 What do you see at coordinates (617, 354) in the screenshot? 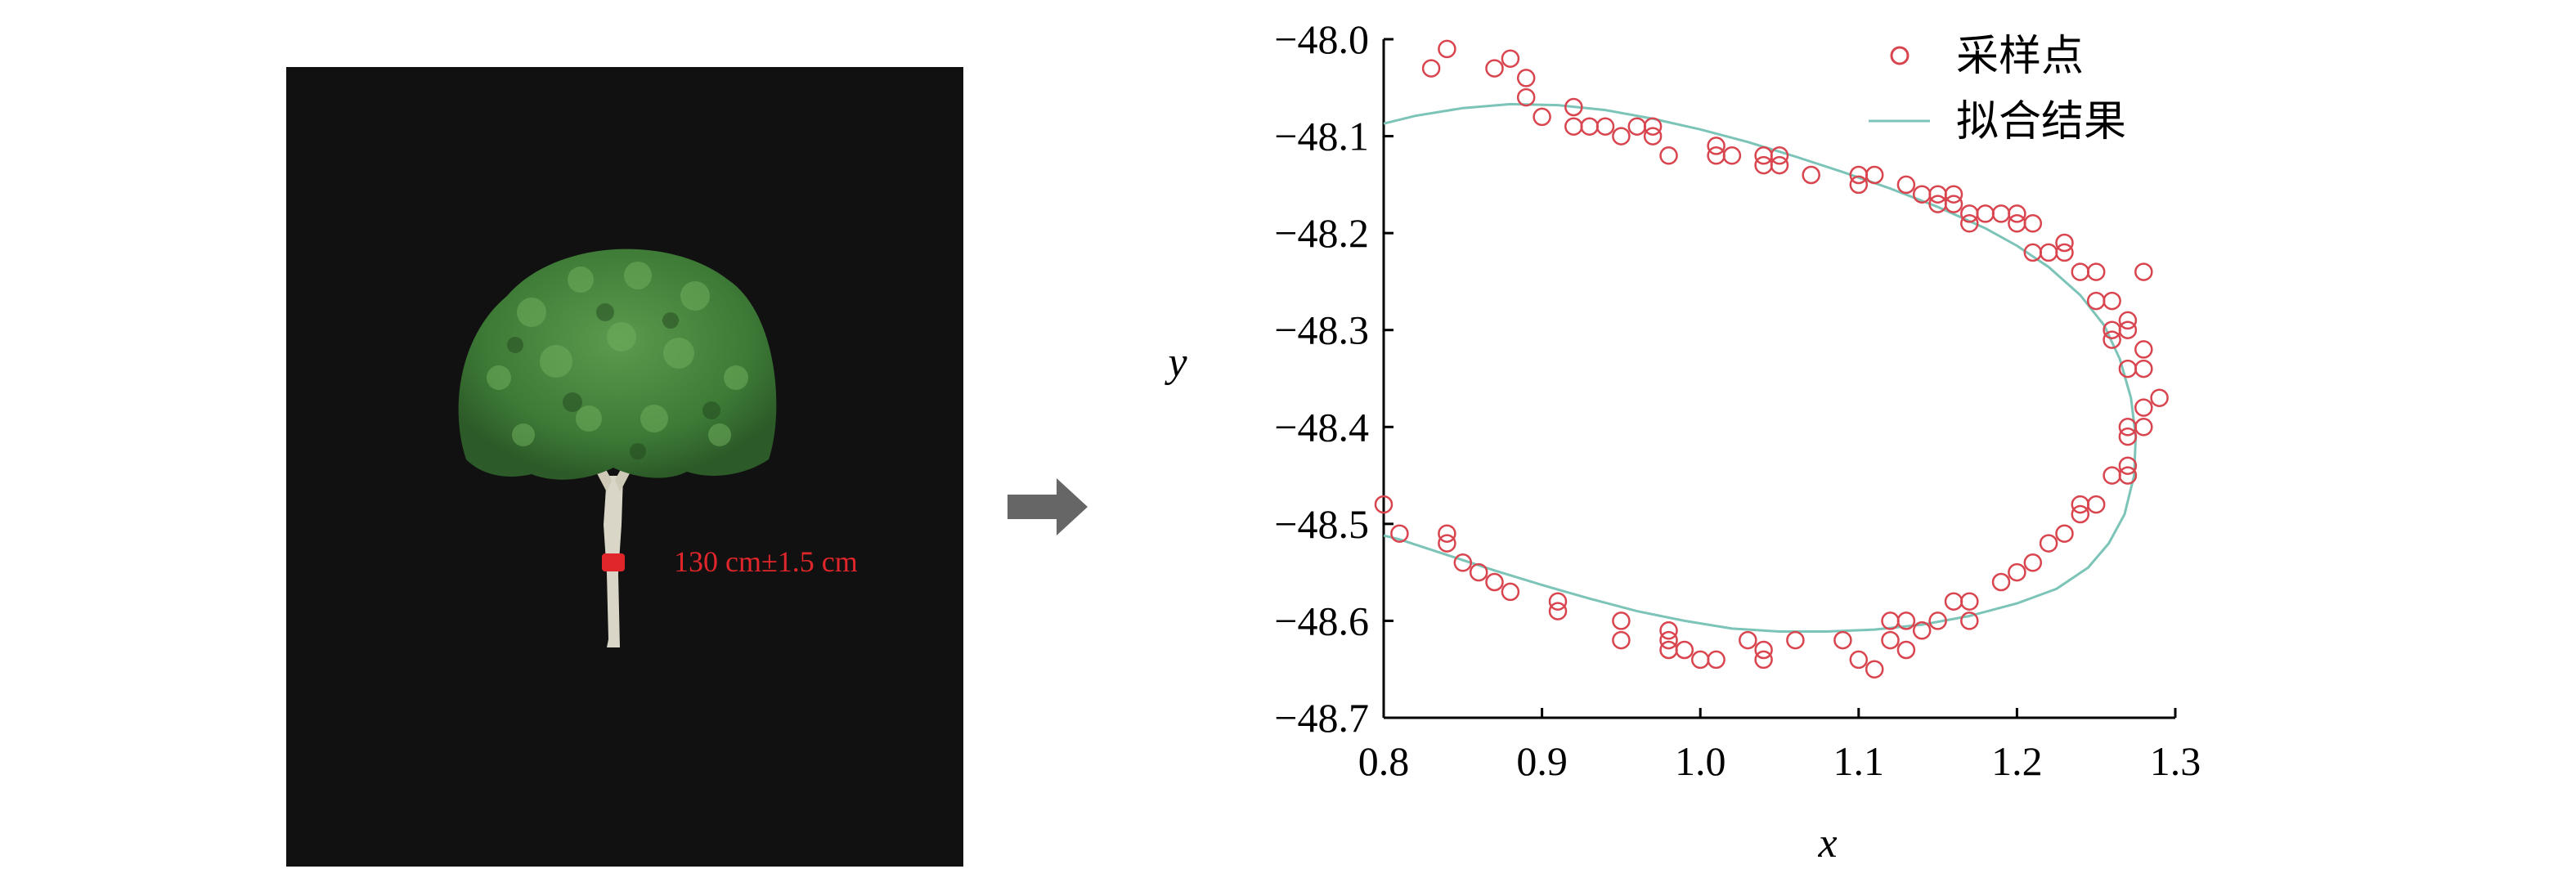
I see `canopy-texture` at bounding box center [617, 354].